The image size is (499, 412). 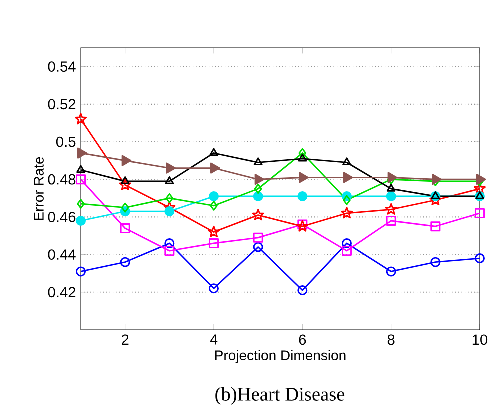 I want to click on y-tick-label: 0.44, so click(x=62, y=255).